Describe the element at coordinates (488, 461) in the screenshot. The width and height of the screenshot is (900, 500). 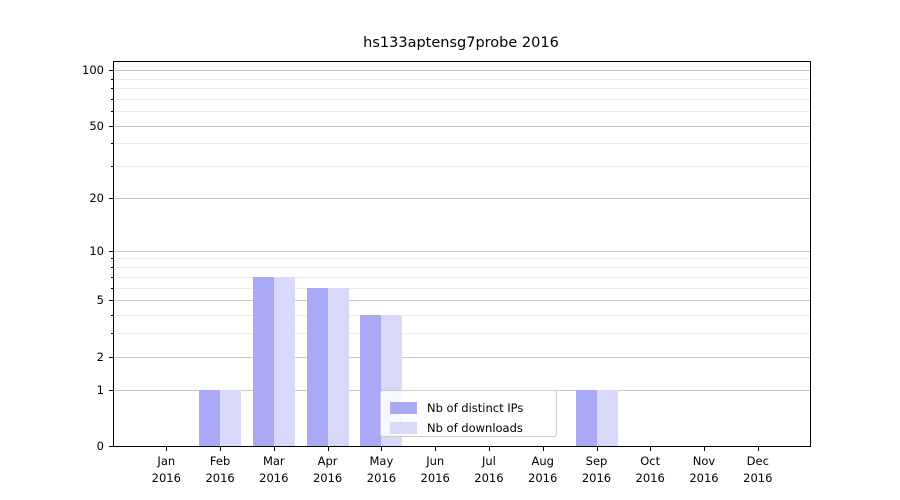
I see `x-tick-month: Jul` at that location.